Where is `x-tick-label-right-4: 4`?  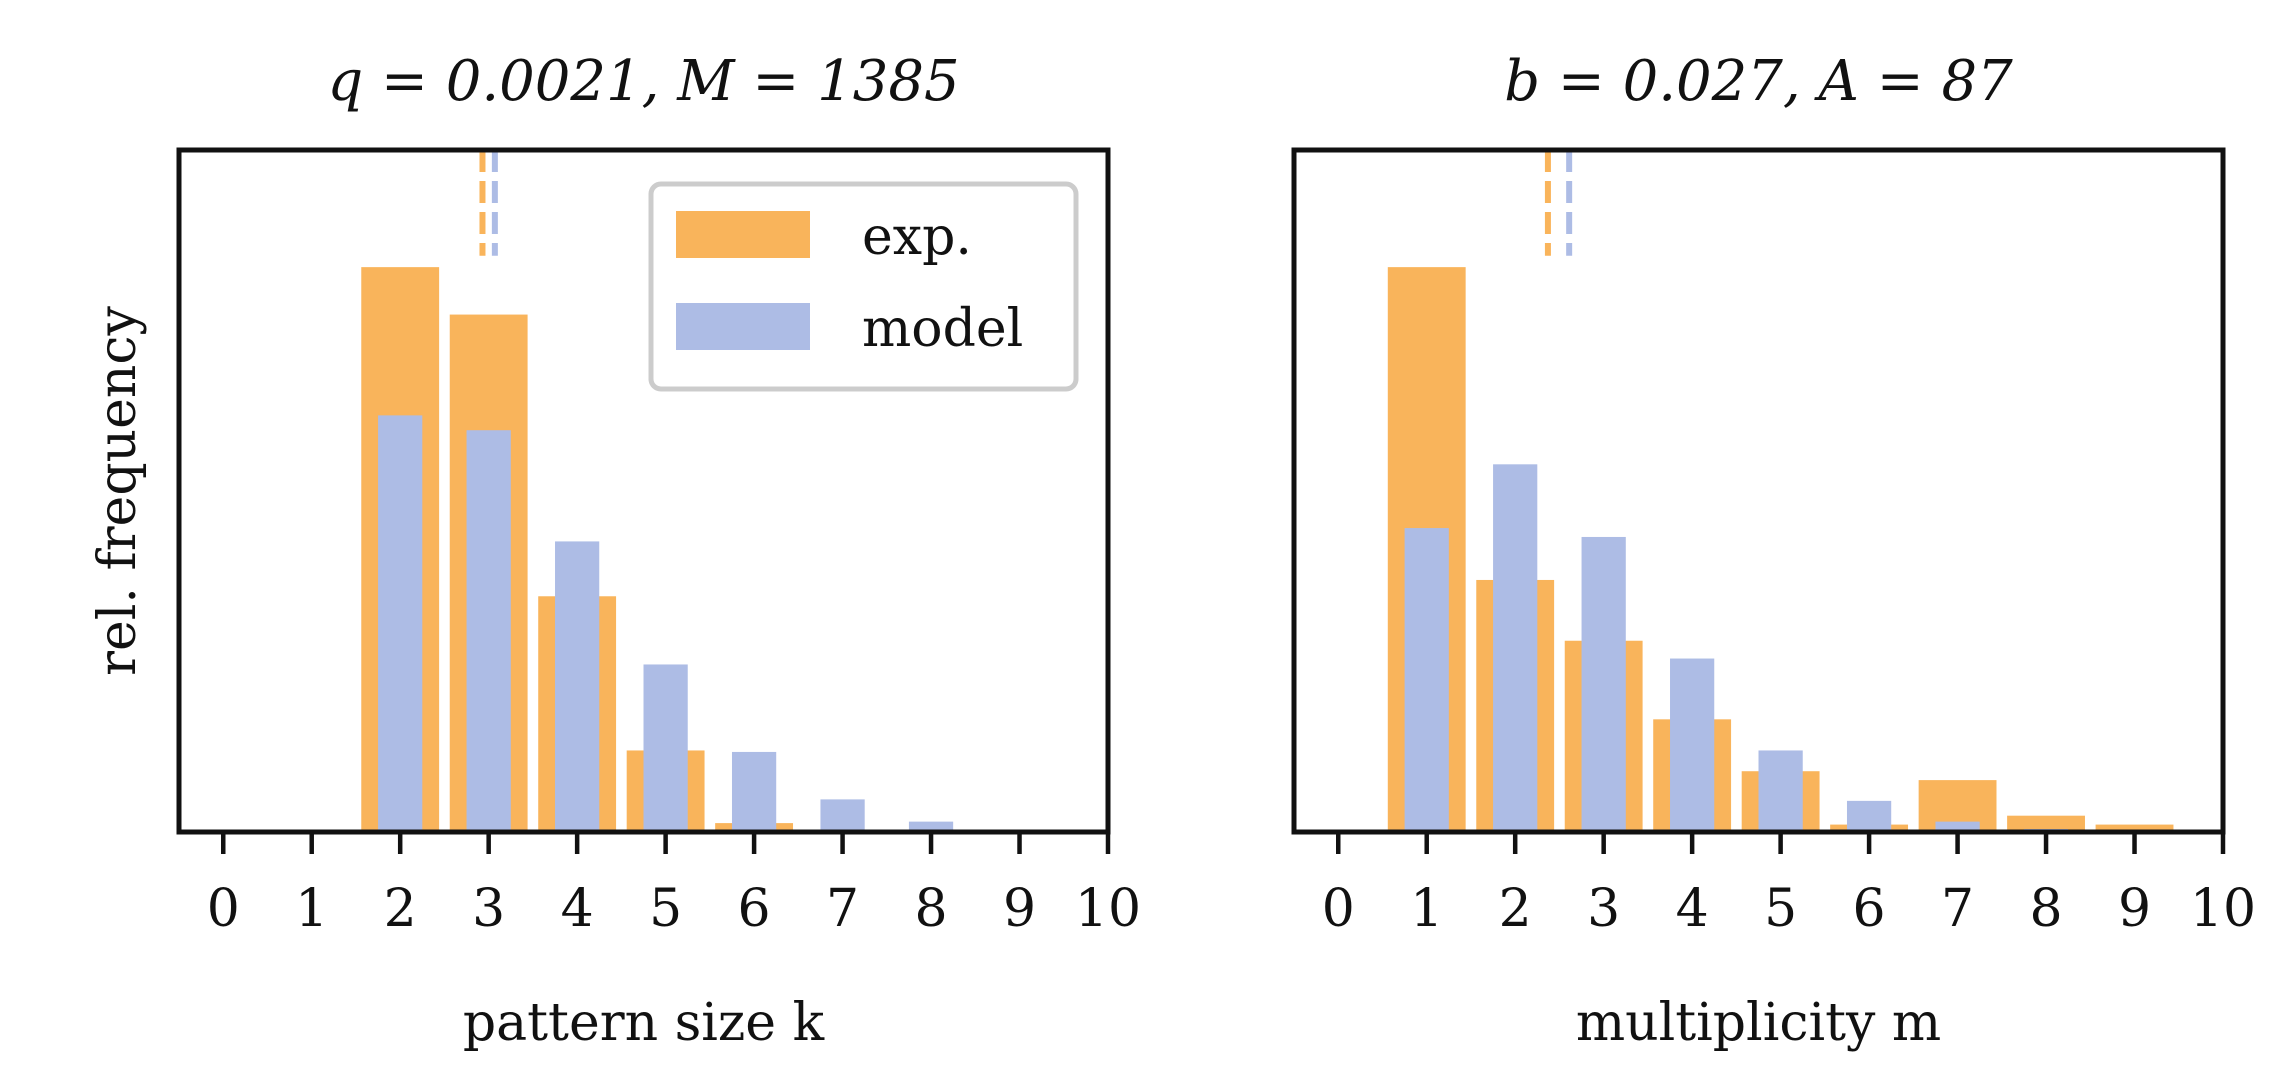 x-tick-label-right-4: 4 is located at coordinates (1692, 909).